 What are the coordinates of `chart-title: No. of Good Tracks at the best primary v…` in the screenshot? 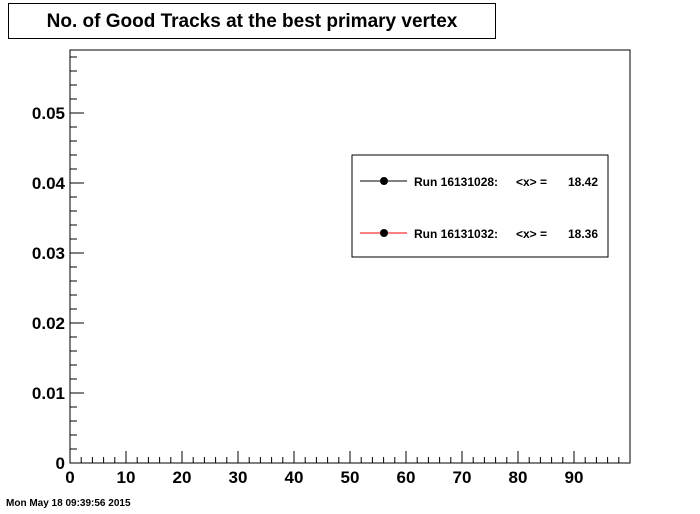 It's located at (252, 21).